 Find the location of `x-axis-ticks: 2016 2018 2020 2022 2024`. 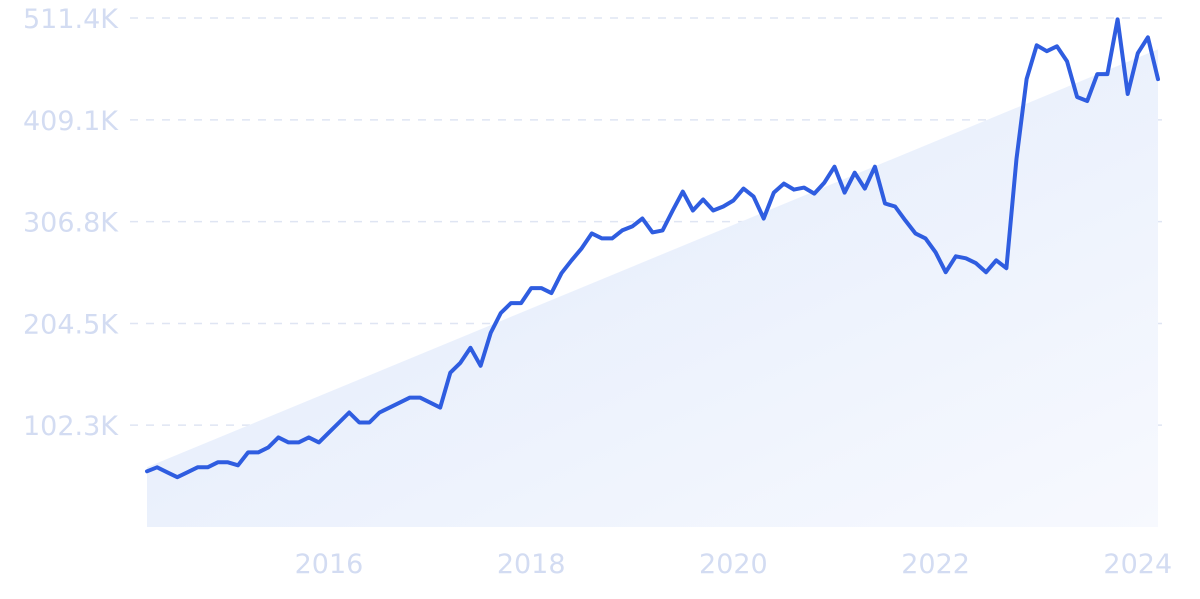

x-axis-ticks: 2016 2018 2020 2022 2024 is located at coordinates (734, 564).